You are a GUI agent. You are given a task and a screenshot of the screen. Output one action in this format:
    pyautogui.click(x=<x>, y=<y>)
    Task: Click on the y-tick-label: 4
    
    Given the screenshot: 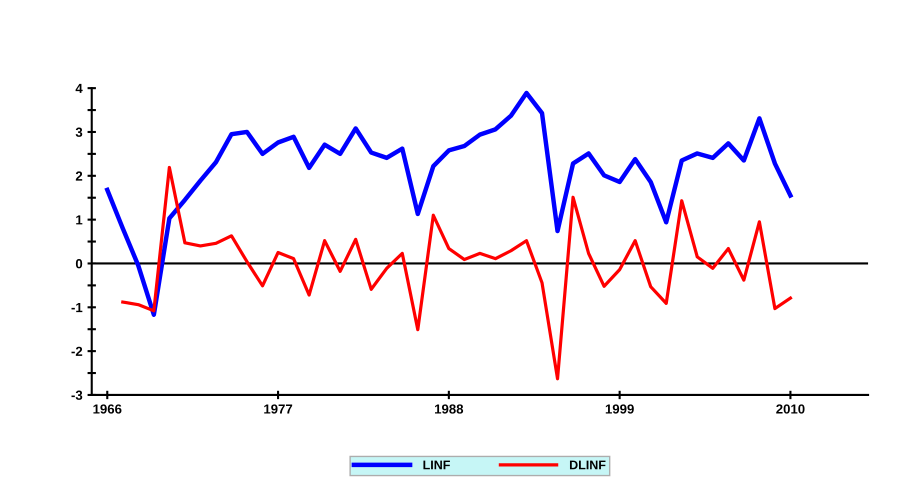 What is the action you would take?
    pyautogui.click(x=79, y=88)
    